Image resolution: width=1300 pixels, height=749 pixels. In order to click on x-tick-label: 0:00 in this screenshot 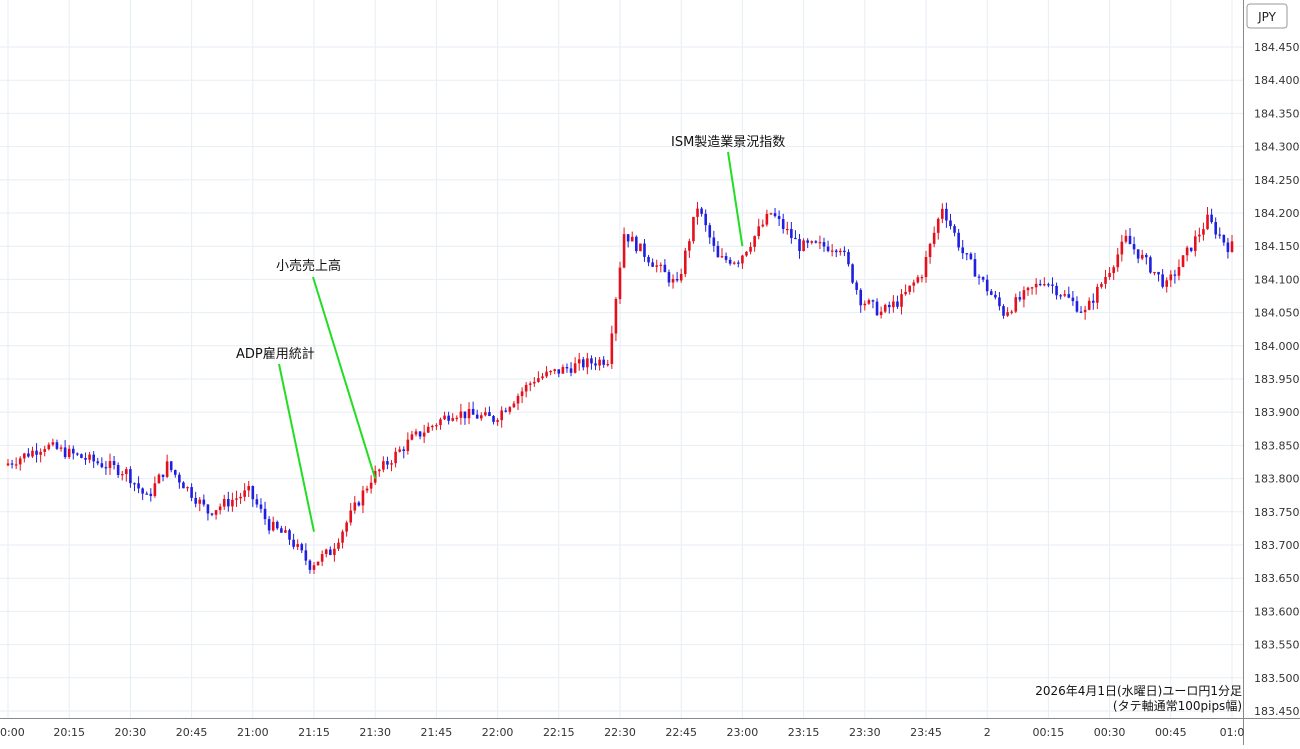, I will do `click(12, 732)`.